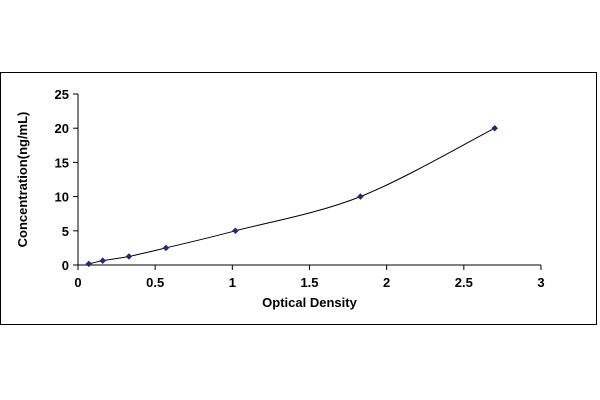  What do you see at coordinates (66, 180) in the screenshot?
I see `y-axis-ticks: 0 5 10 15 20 25` at bounding box center [66, 180].